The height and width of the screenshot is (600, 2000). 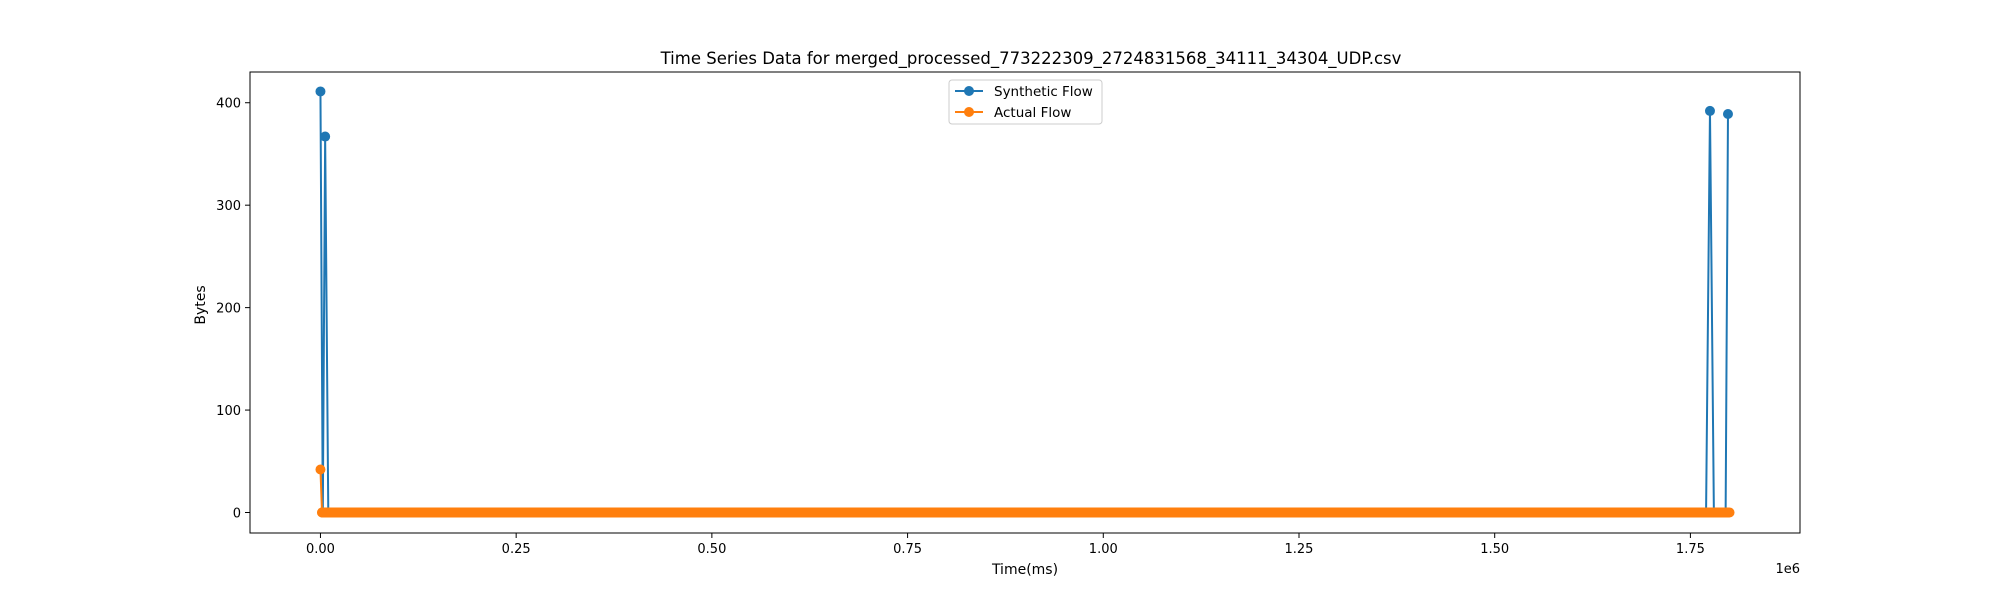 I want to click on legend: Synthetic Flow Actual Flow, so click(x=1025, y=102).